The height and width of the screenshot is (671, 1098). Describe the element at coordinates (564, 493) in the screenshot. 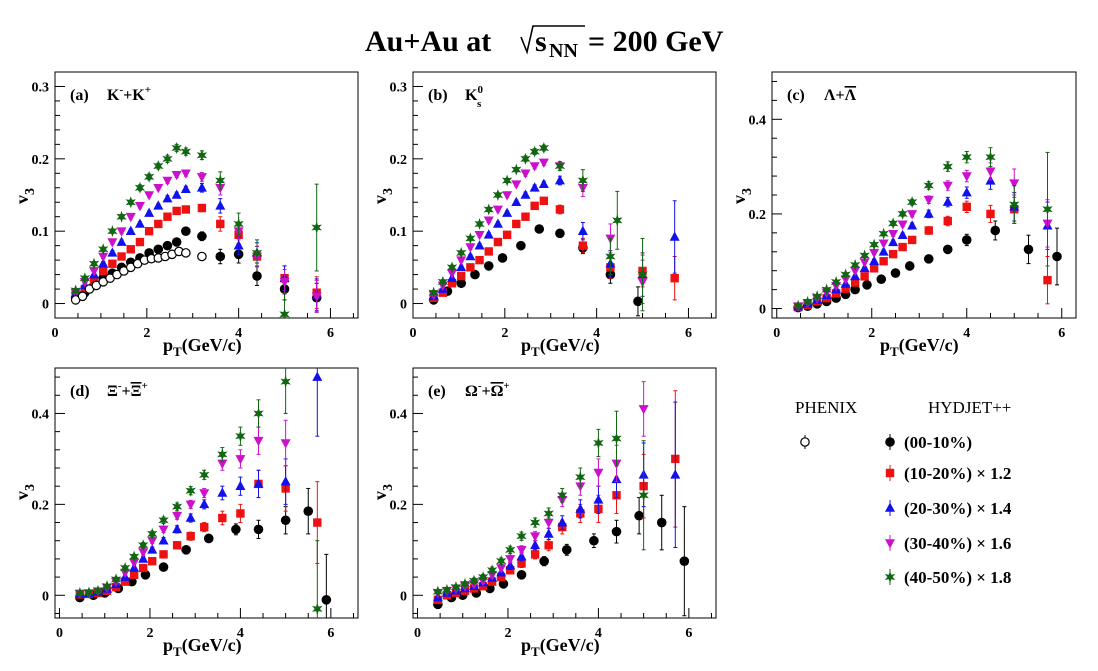

I see `plot-frame` at that location.